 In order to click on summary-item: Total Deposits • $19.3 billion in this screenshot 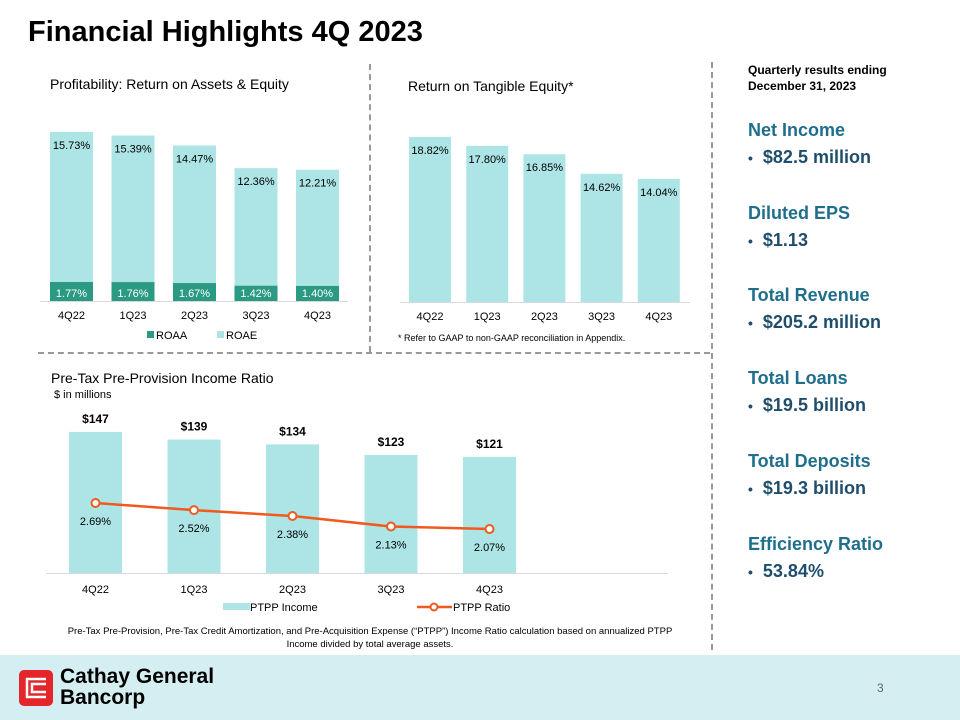, I will do `click(809, 475)`.